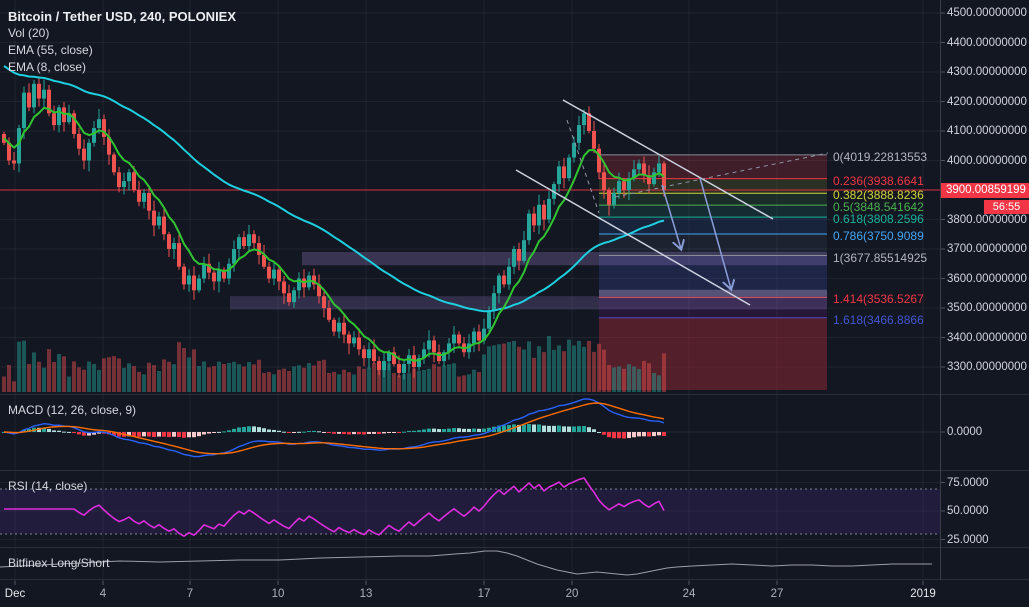 This screenshot has width=1029, height=607. What do you see at coordinates (777, 594) in the screenshot?
I see `time-tick: 27` at bounding box center [777, 594].